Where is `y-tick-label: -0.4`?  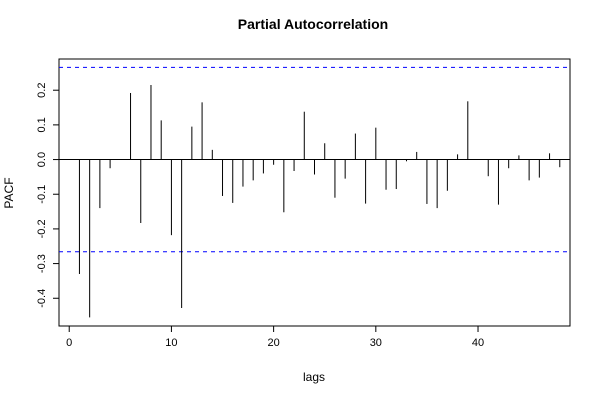 y-tick-label: -0.4 is located at coordinates (42, 298).